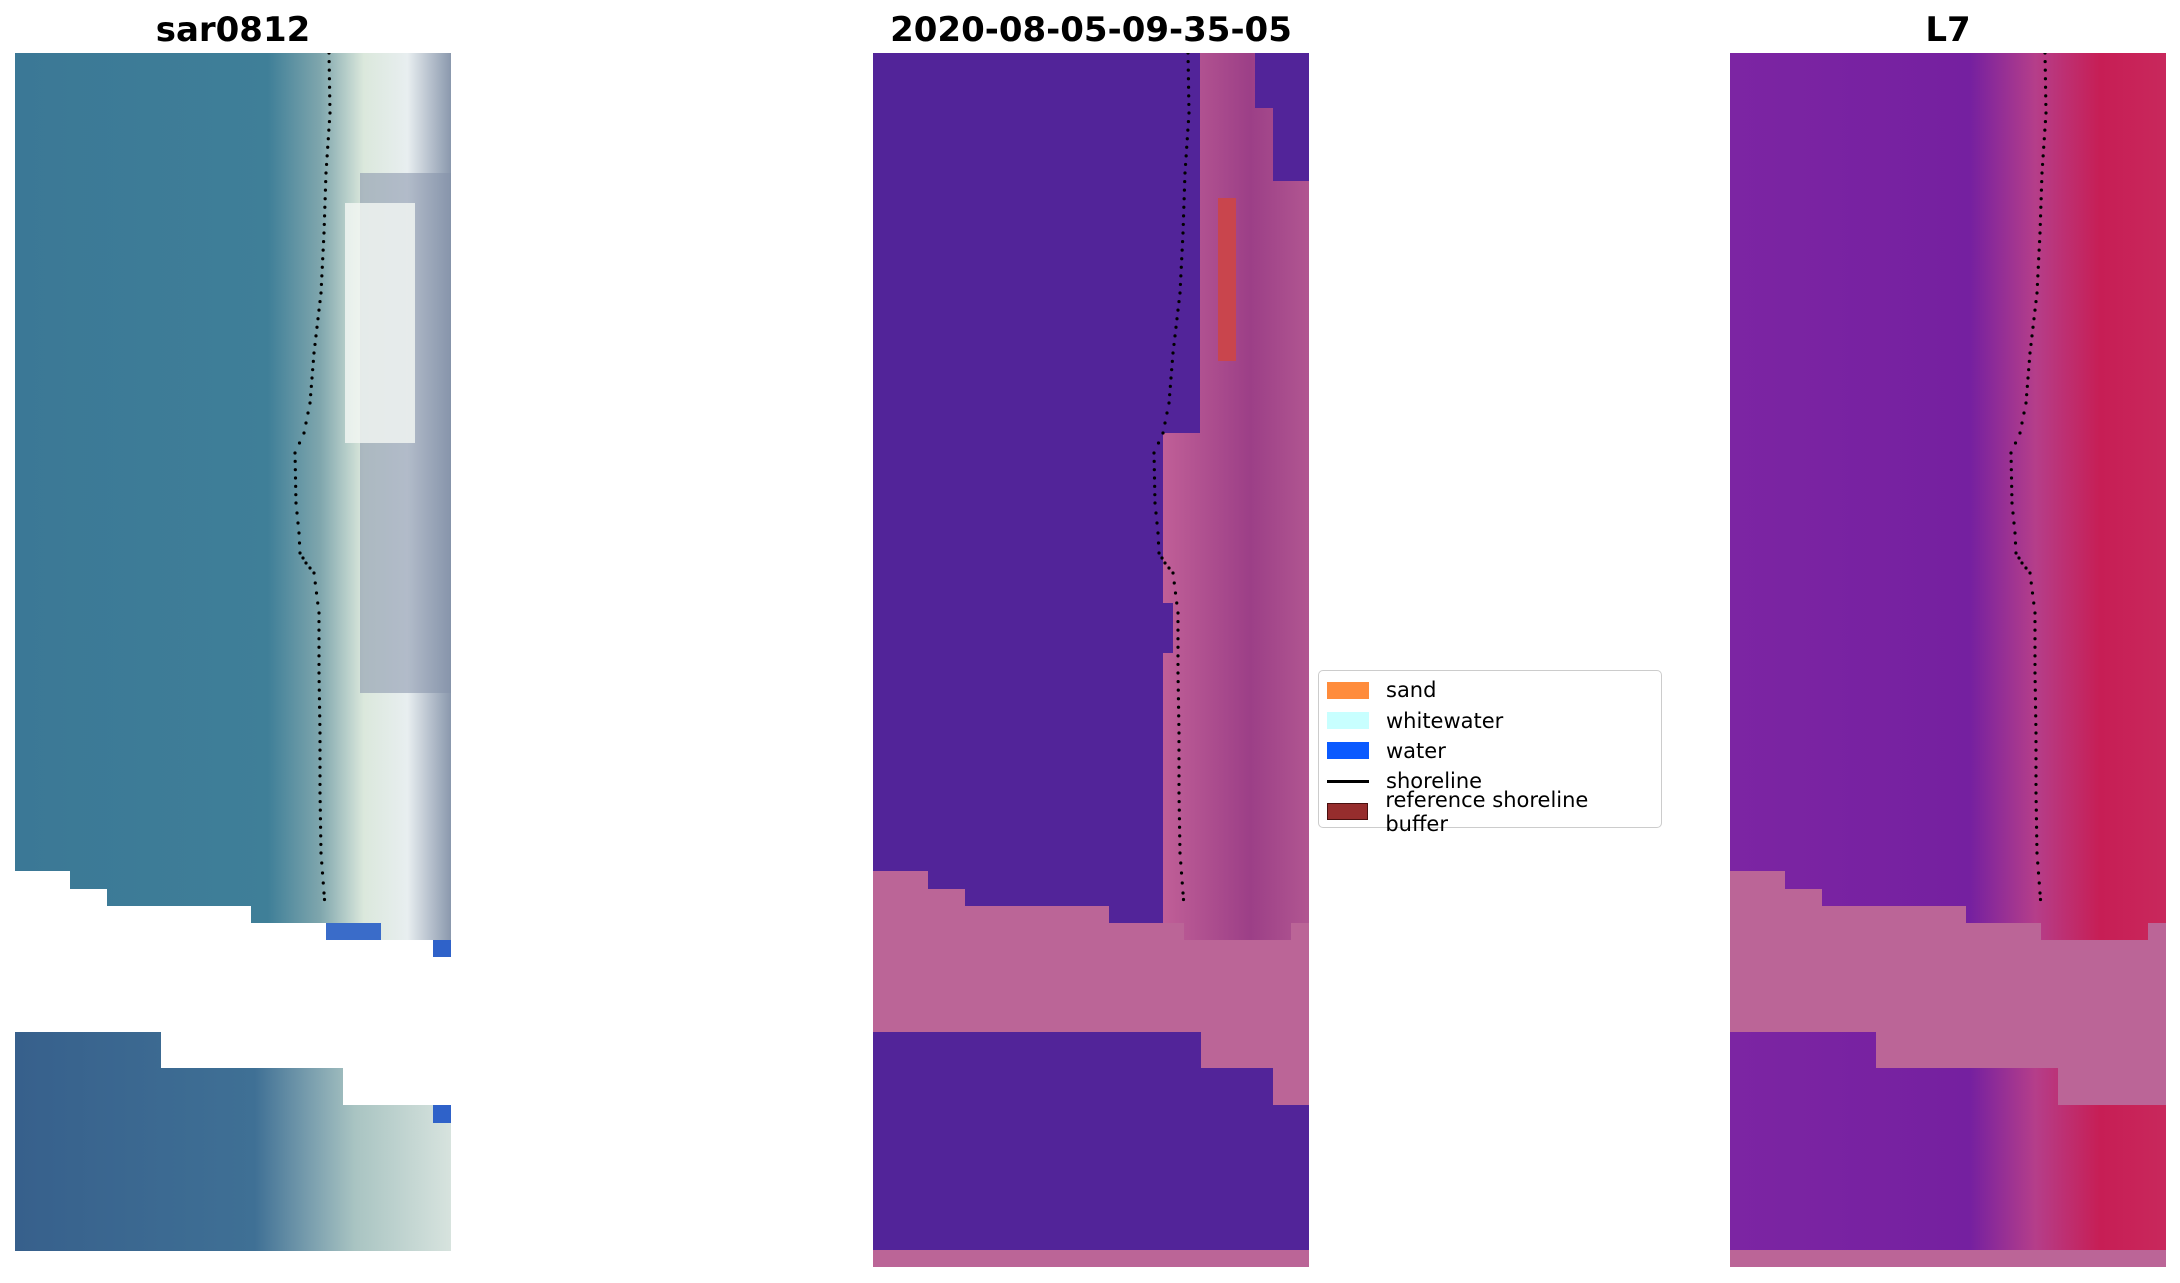  What do you see at coordinates (233, 496) in the screenshot?
I see `rgb-upper-region` at bounding box center [233, 496].